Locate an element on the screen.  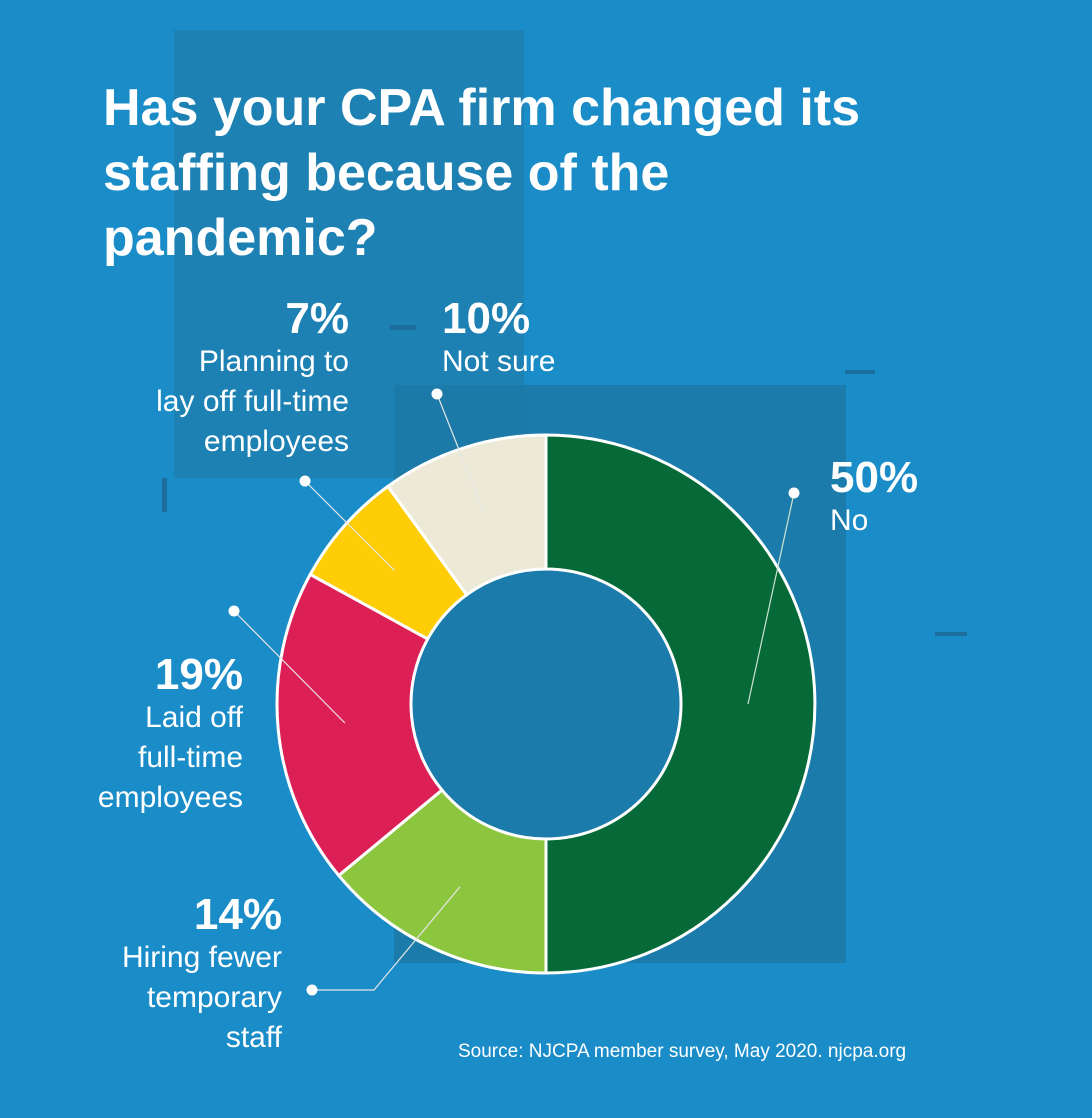
pct-laid-off: 19% is located at coordinates (198, 674).